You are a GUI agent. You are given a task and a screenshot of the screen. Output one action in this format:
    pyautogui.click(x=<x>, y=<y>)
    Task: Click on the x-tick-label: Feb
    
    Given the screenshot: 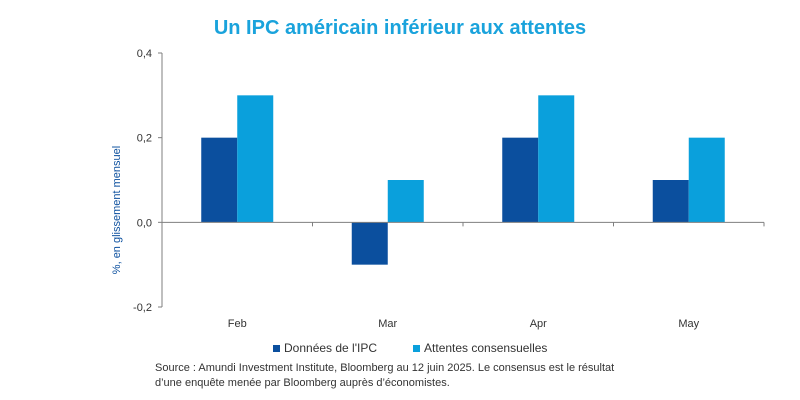 What is the action you would take?
    pyautogui.click(x=237, y=324)
    